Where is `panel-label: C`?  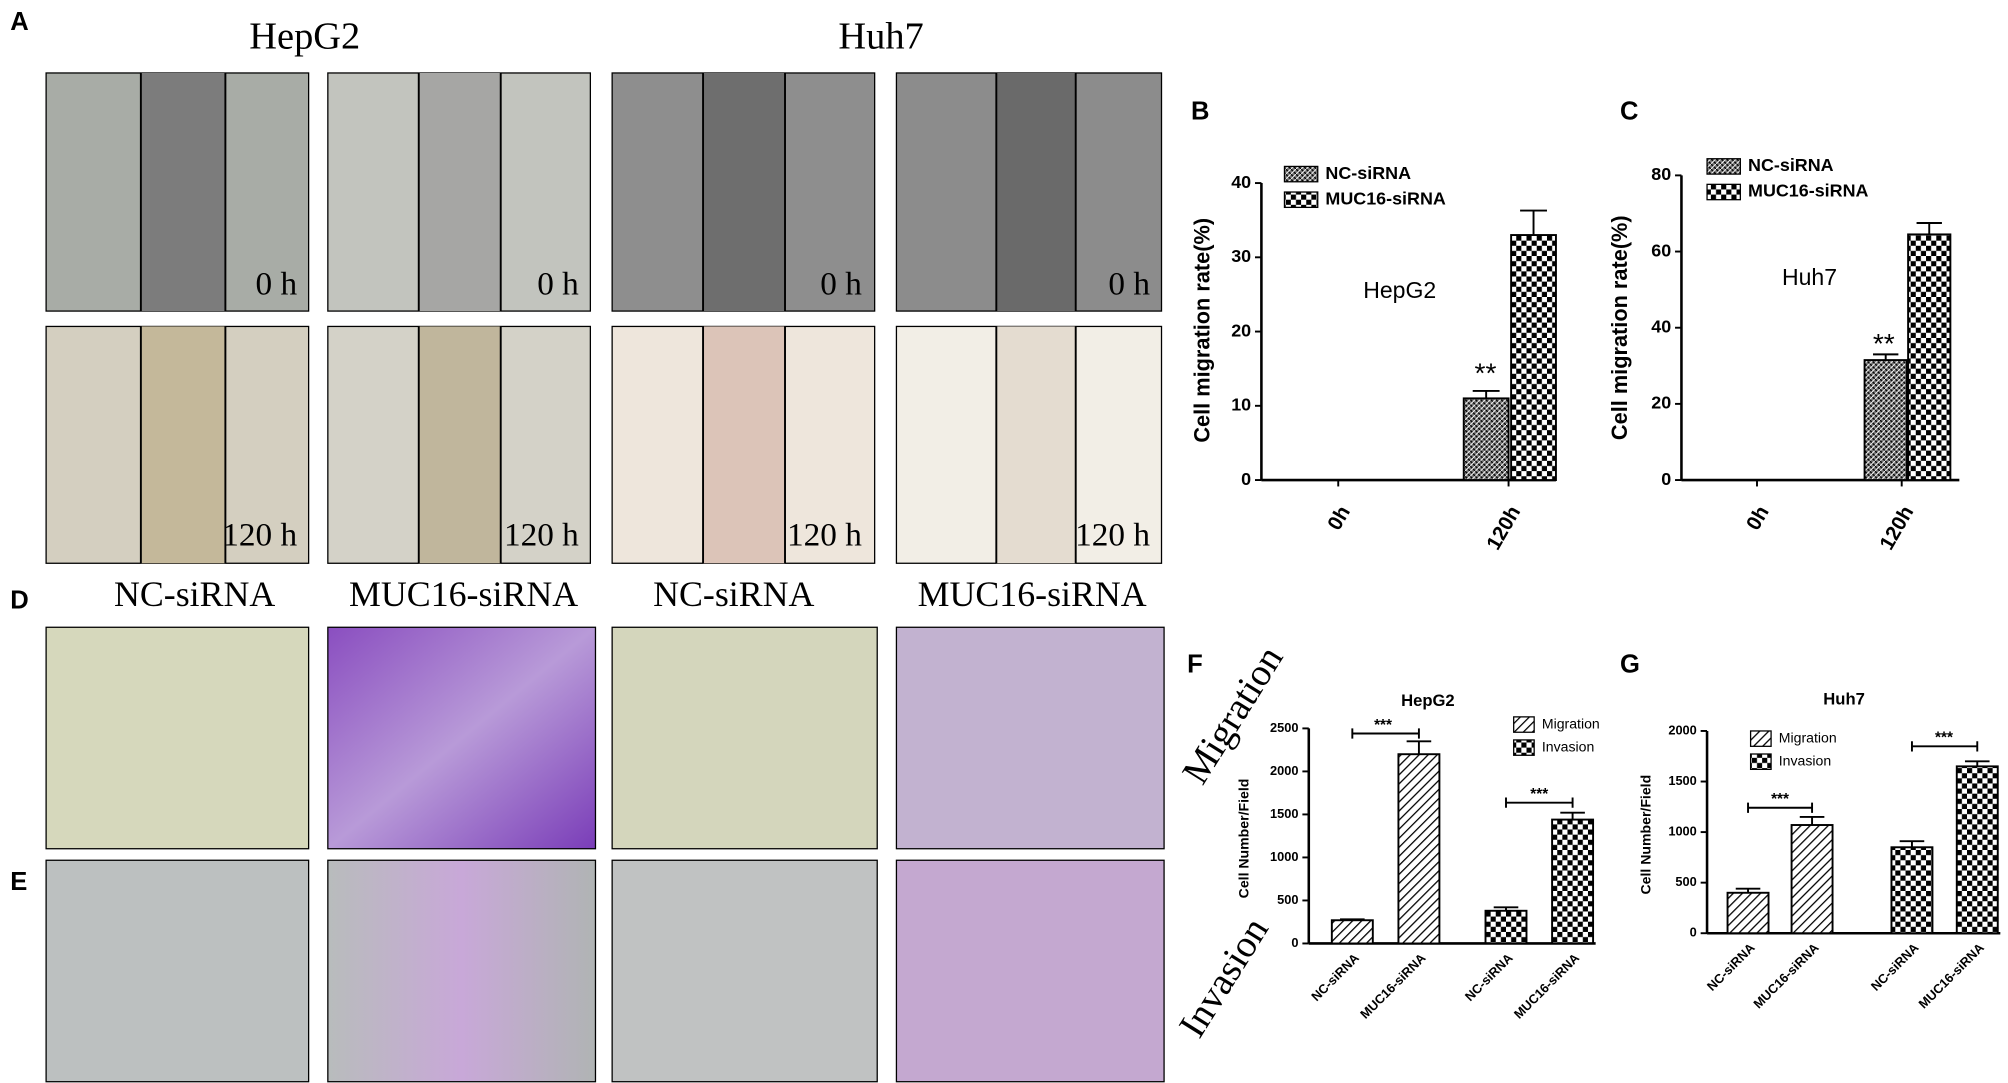
panel-label: C is located at coordinates (1629, 111).